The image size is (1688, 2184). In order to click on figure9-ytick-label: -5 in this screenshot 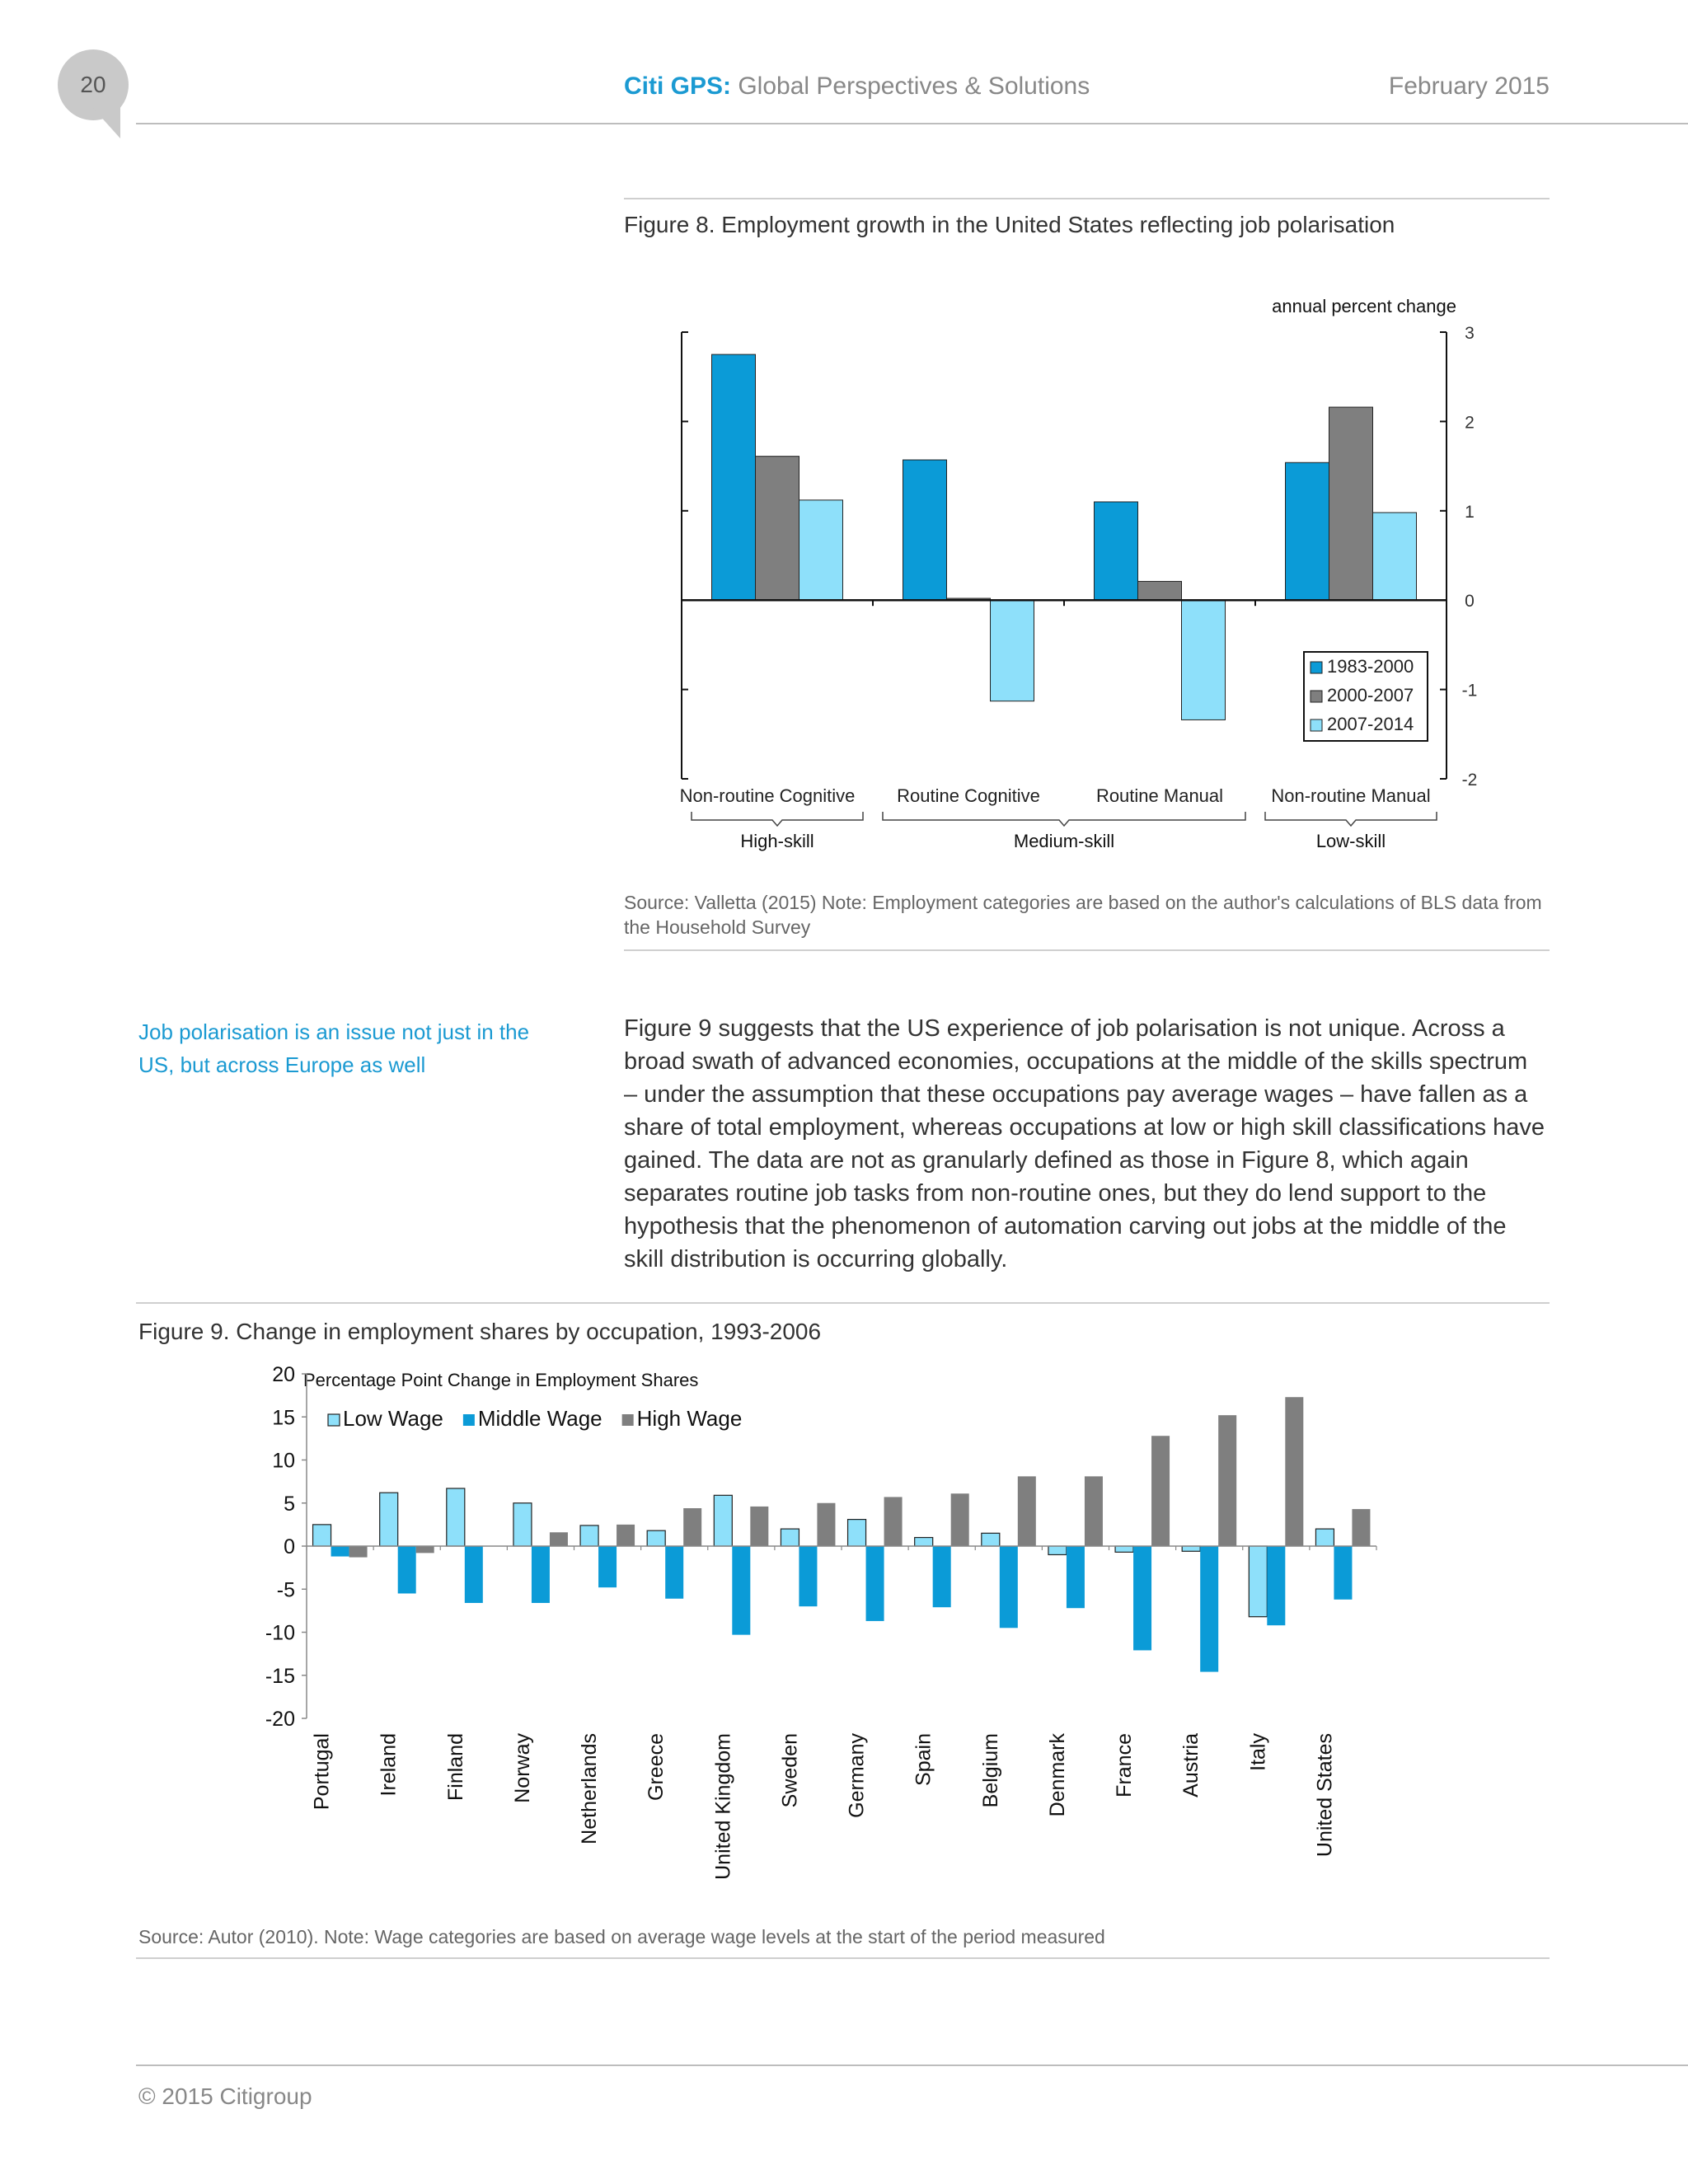, I will do `click(286, 1589)`.